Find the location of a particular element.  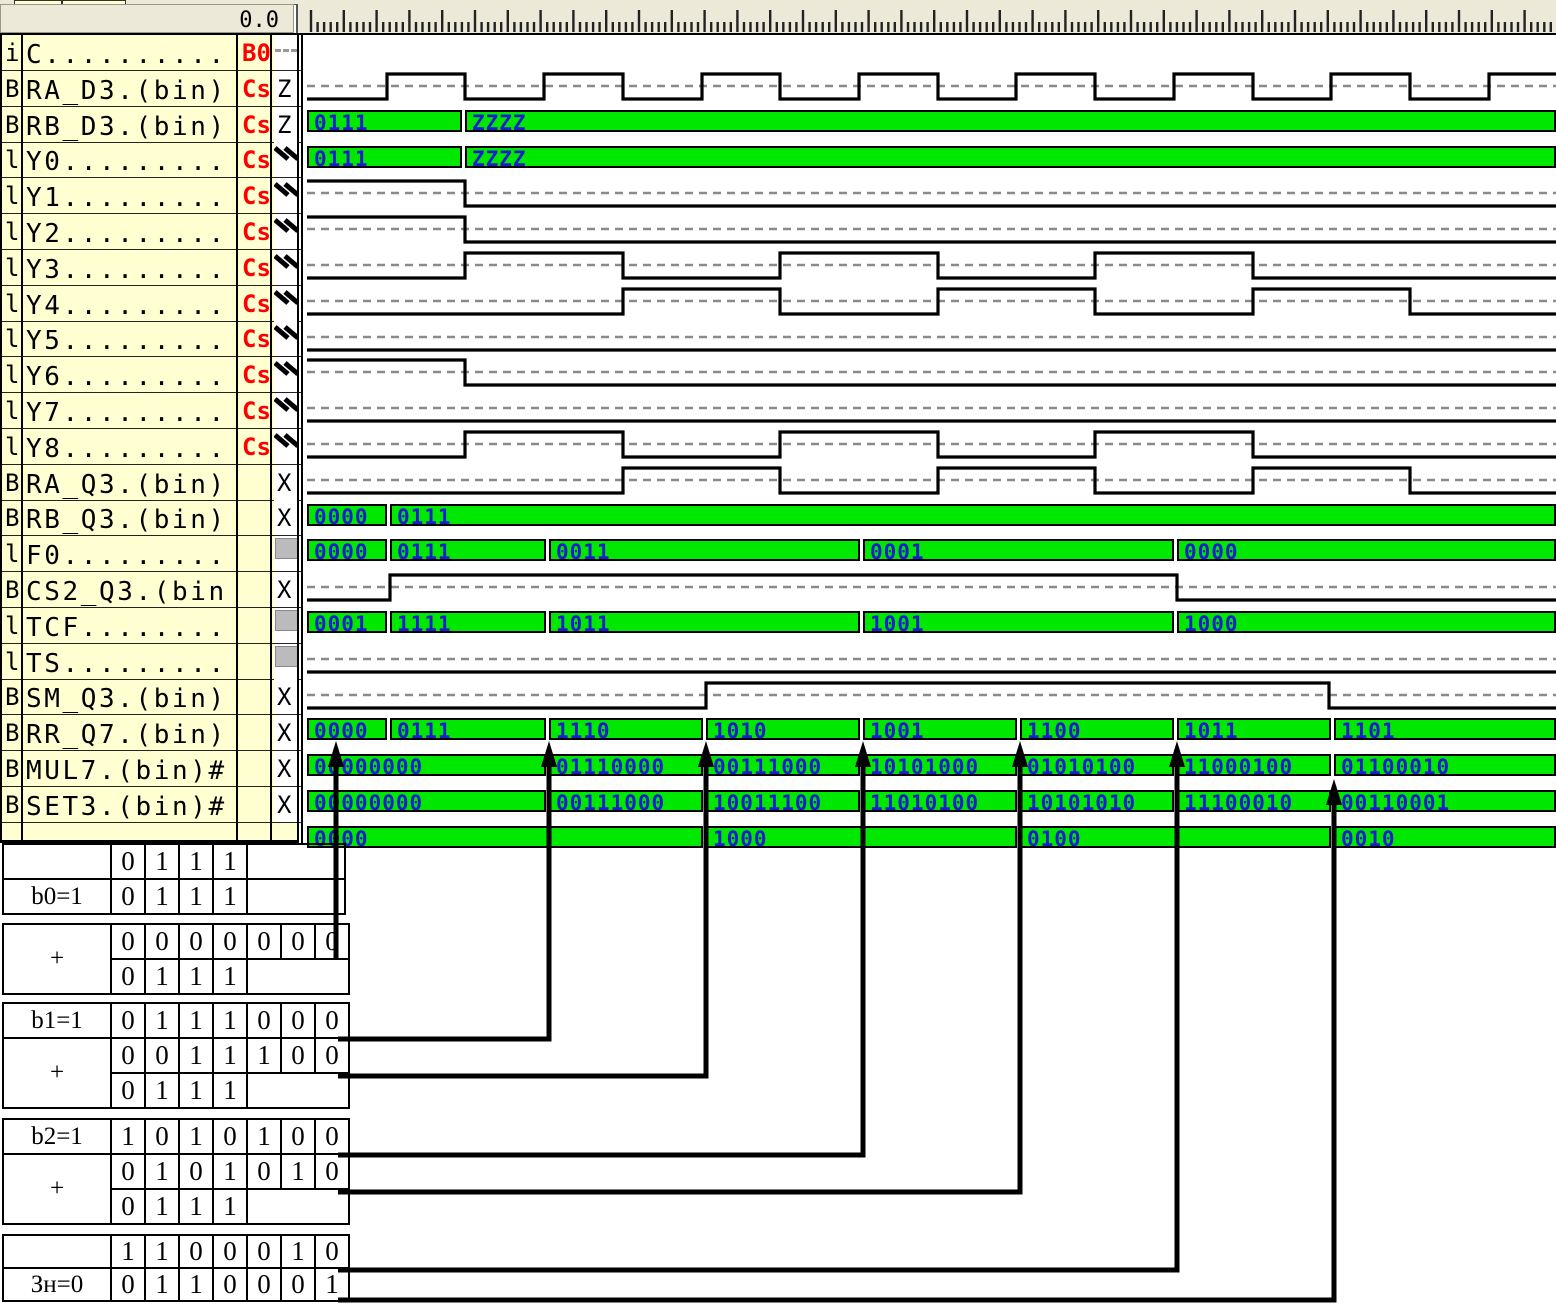

signal-row-MUL7: B MUL7.(bin)# X is located at coordinates (151, 769).